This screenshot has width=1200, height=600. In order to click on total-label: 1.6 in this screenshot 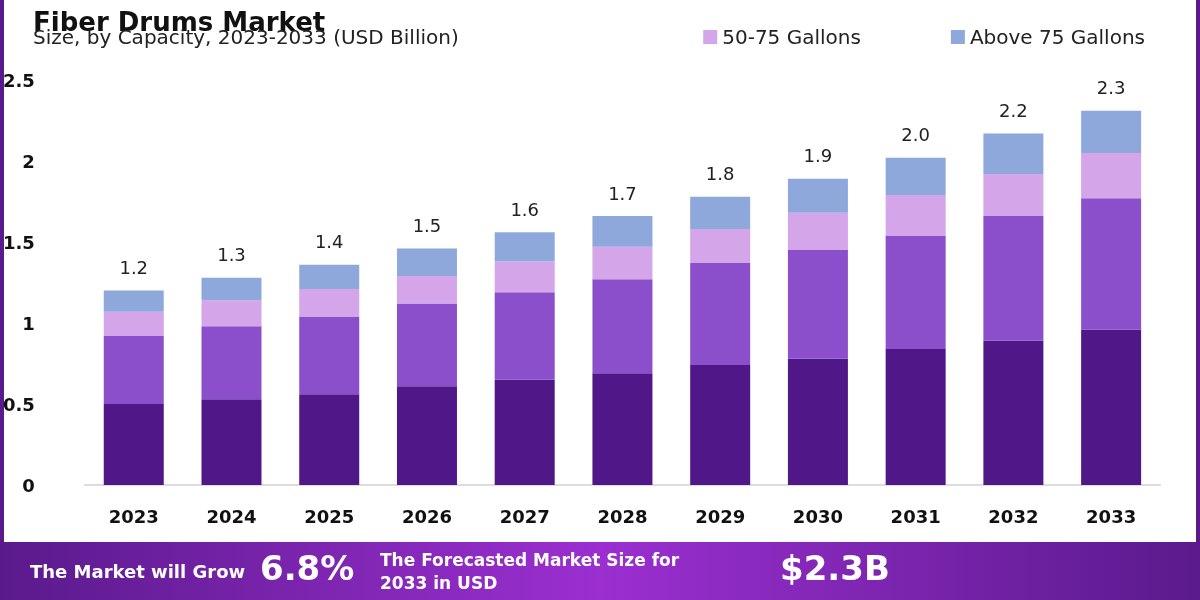, I will do `click(525, 209)`.